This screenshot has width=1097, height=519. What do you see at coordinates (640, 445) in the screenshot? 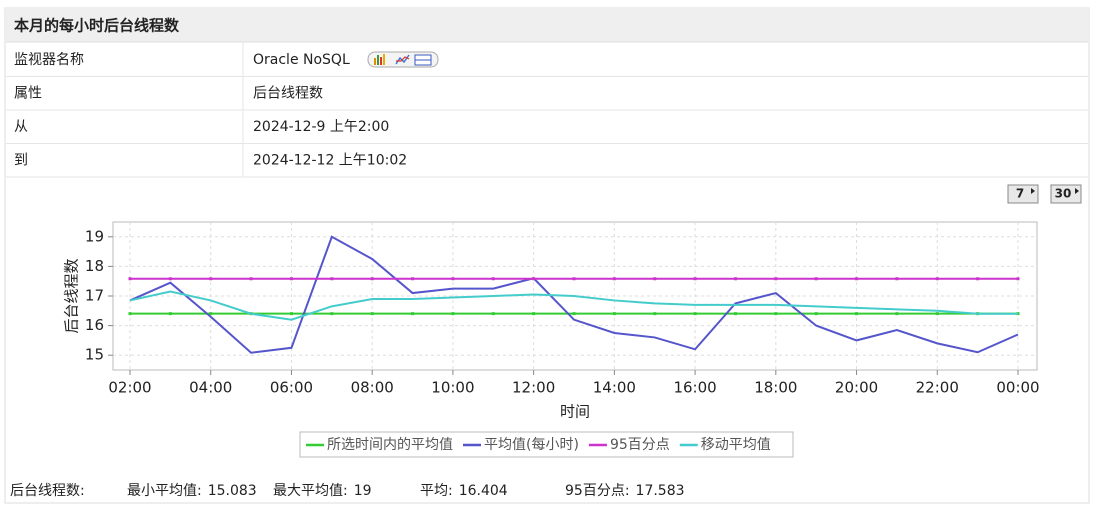
I see `legend-label: 95百分点` at bounding box center [640, 445].